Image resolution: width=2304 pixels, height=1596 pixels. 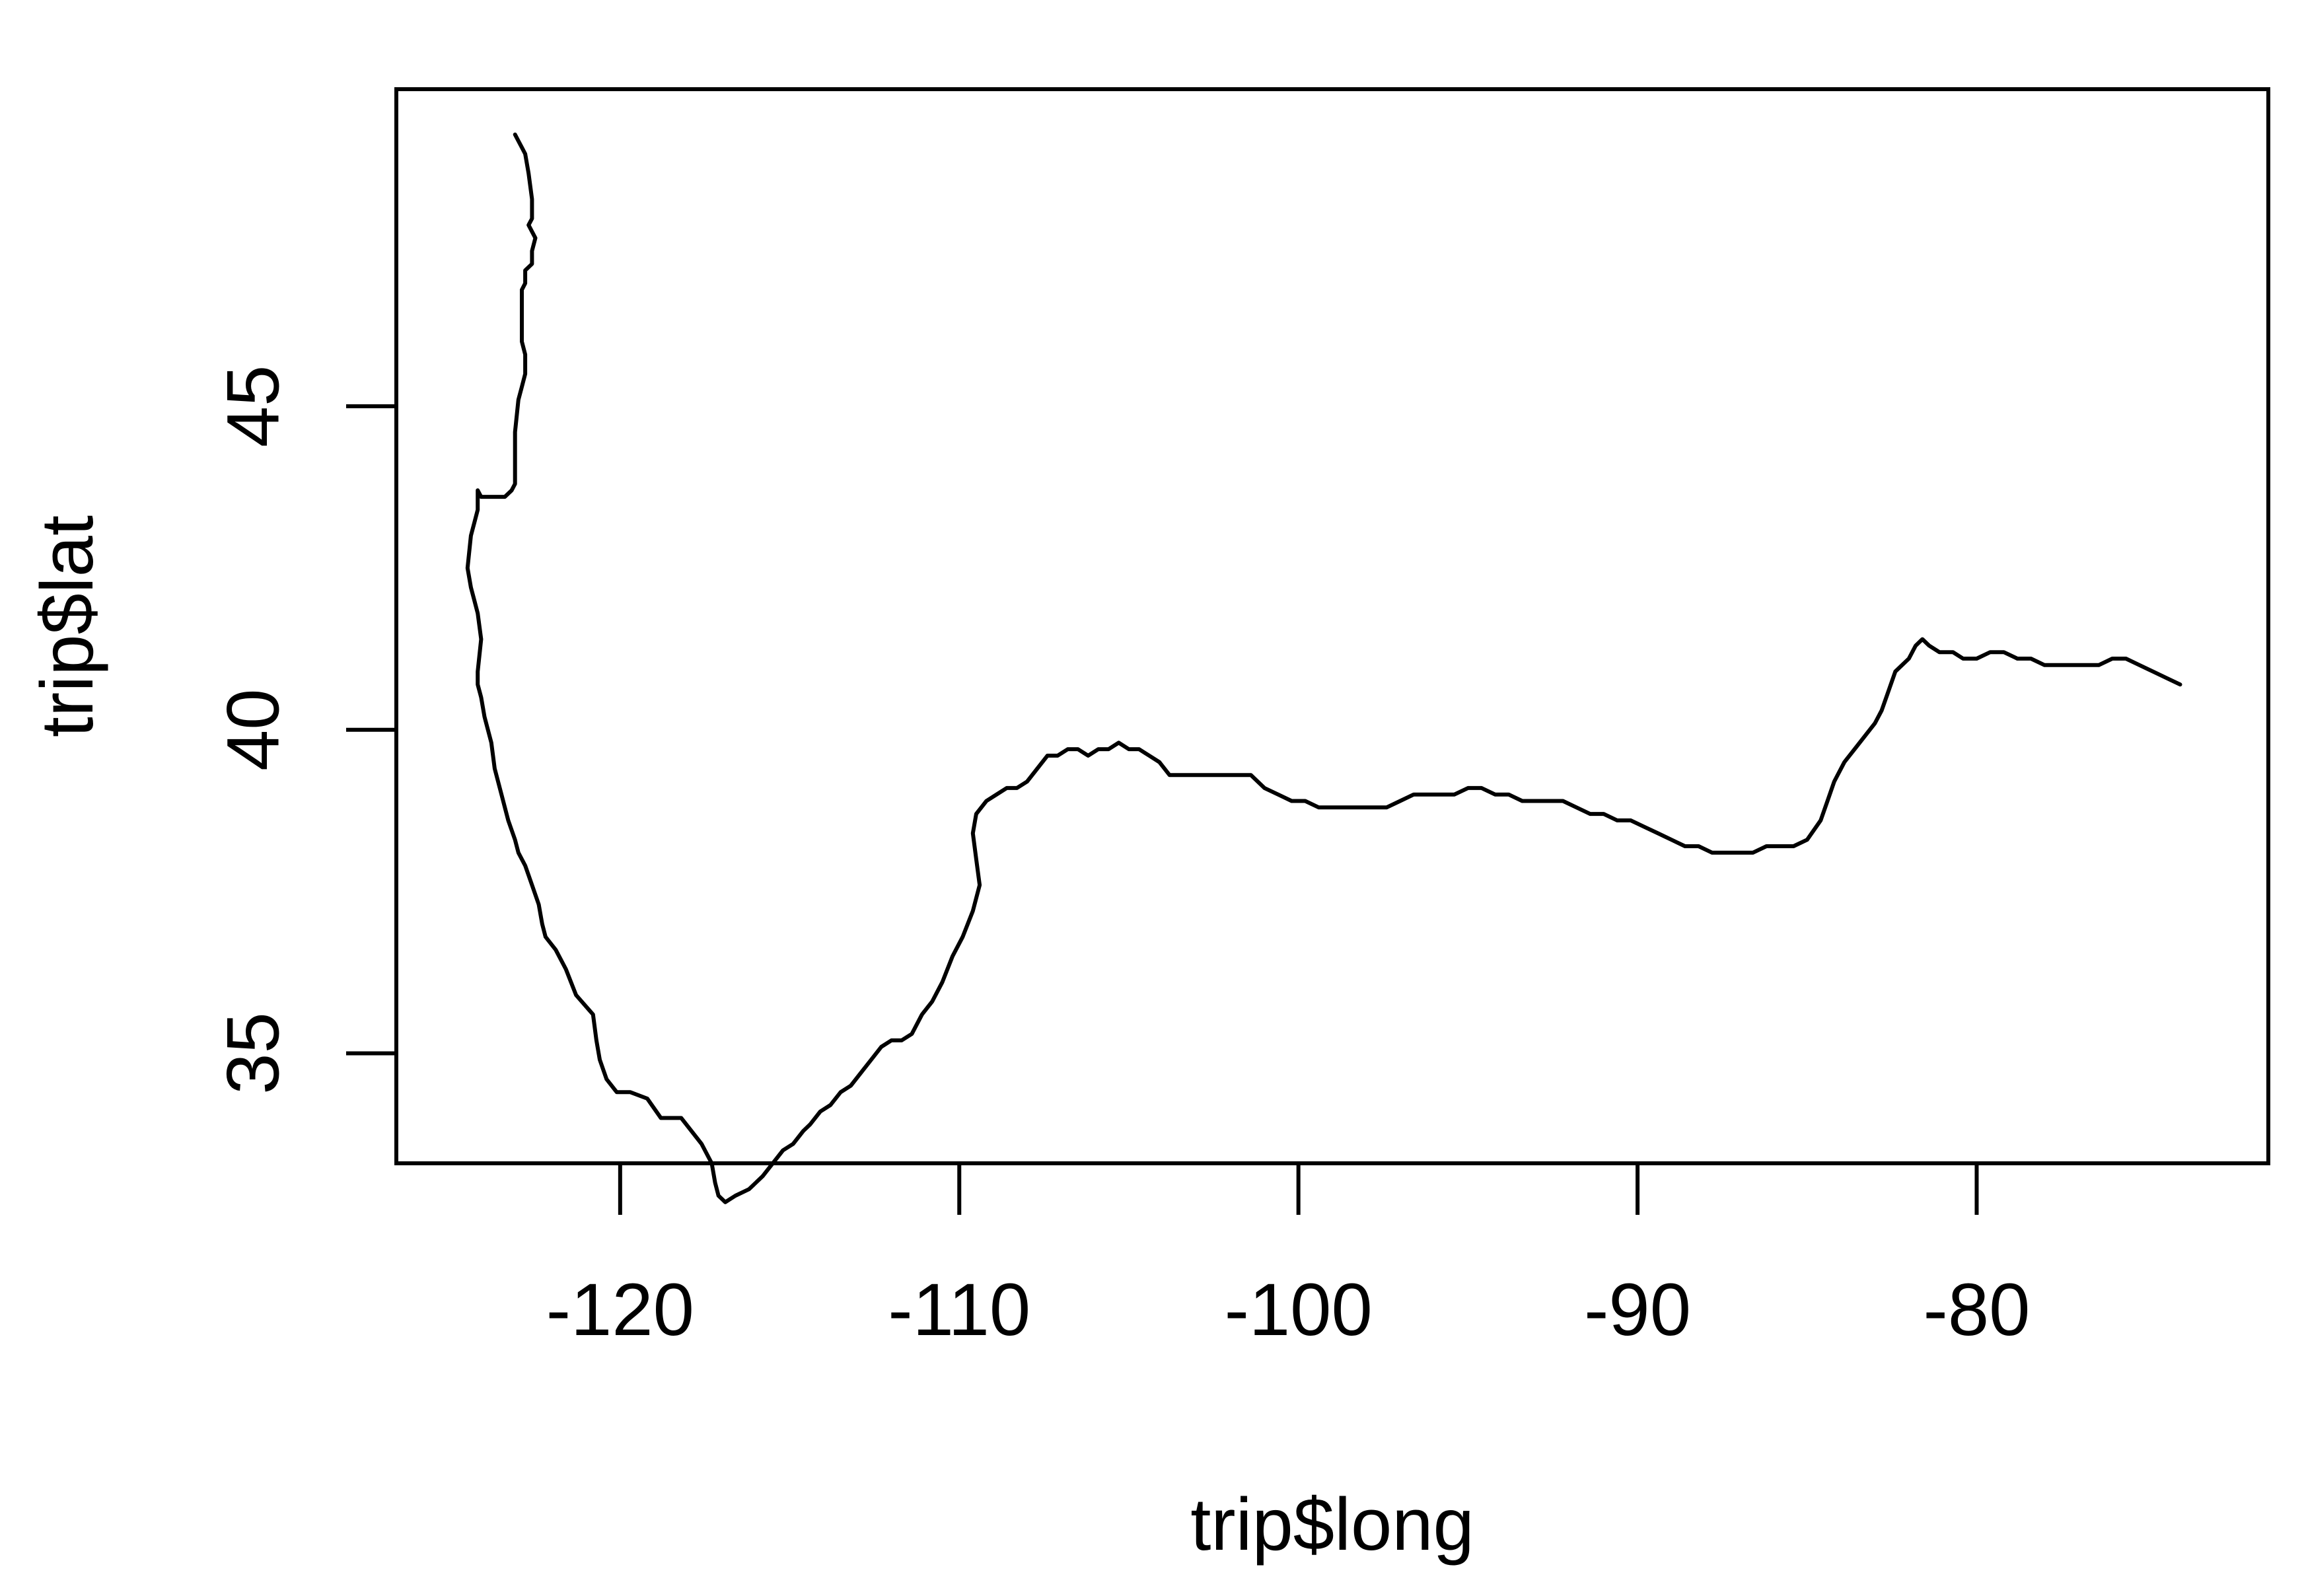 I want to click on x-tick-label: -100, so click(x=1299, y=1309).